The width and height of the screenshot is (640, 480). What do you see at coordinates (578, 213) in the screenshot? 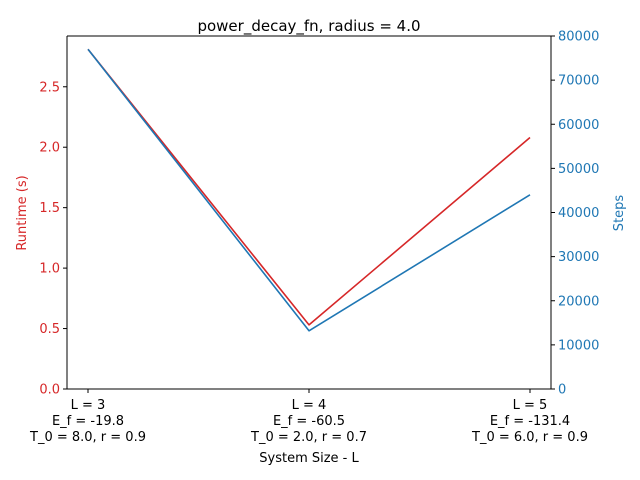
I see `right-y-tick-label: 40000` at bounding box center [578, 213].